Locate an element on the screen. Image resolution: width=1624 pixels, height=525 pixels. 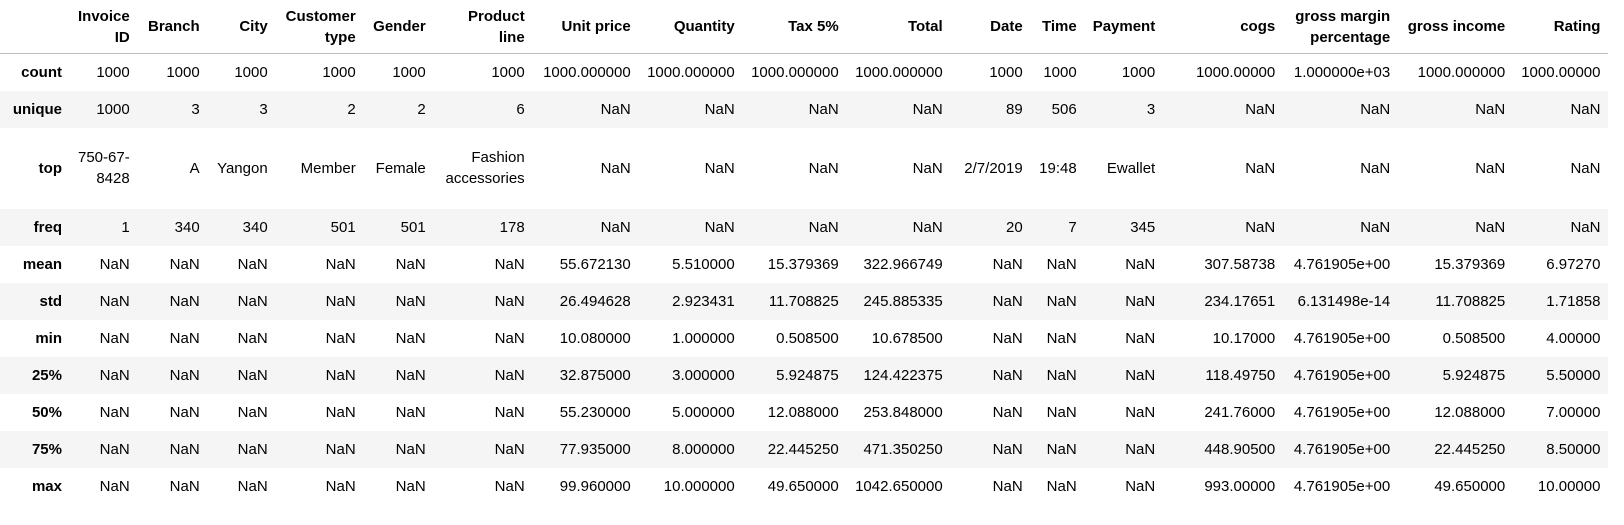
table-cell: 2 is located at coordinates (351, 109).